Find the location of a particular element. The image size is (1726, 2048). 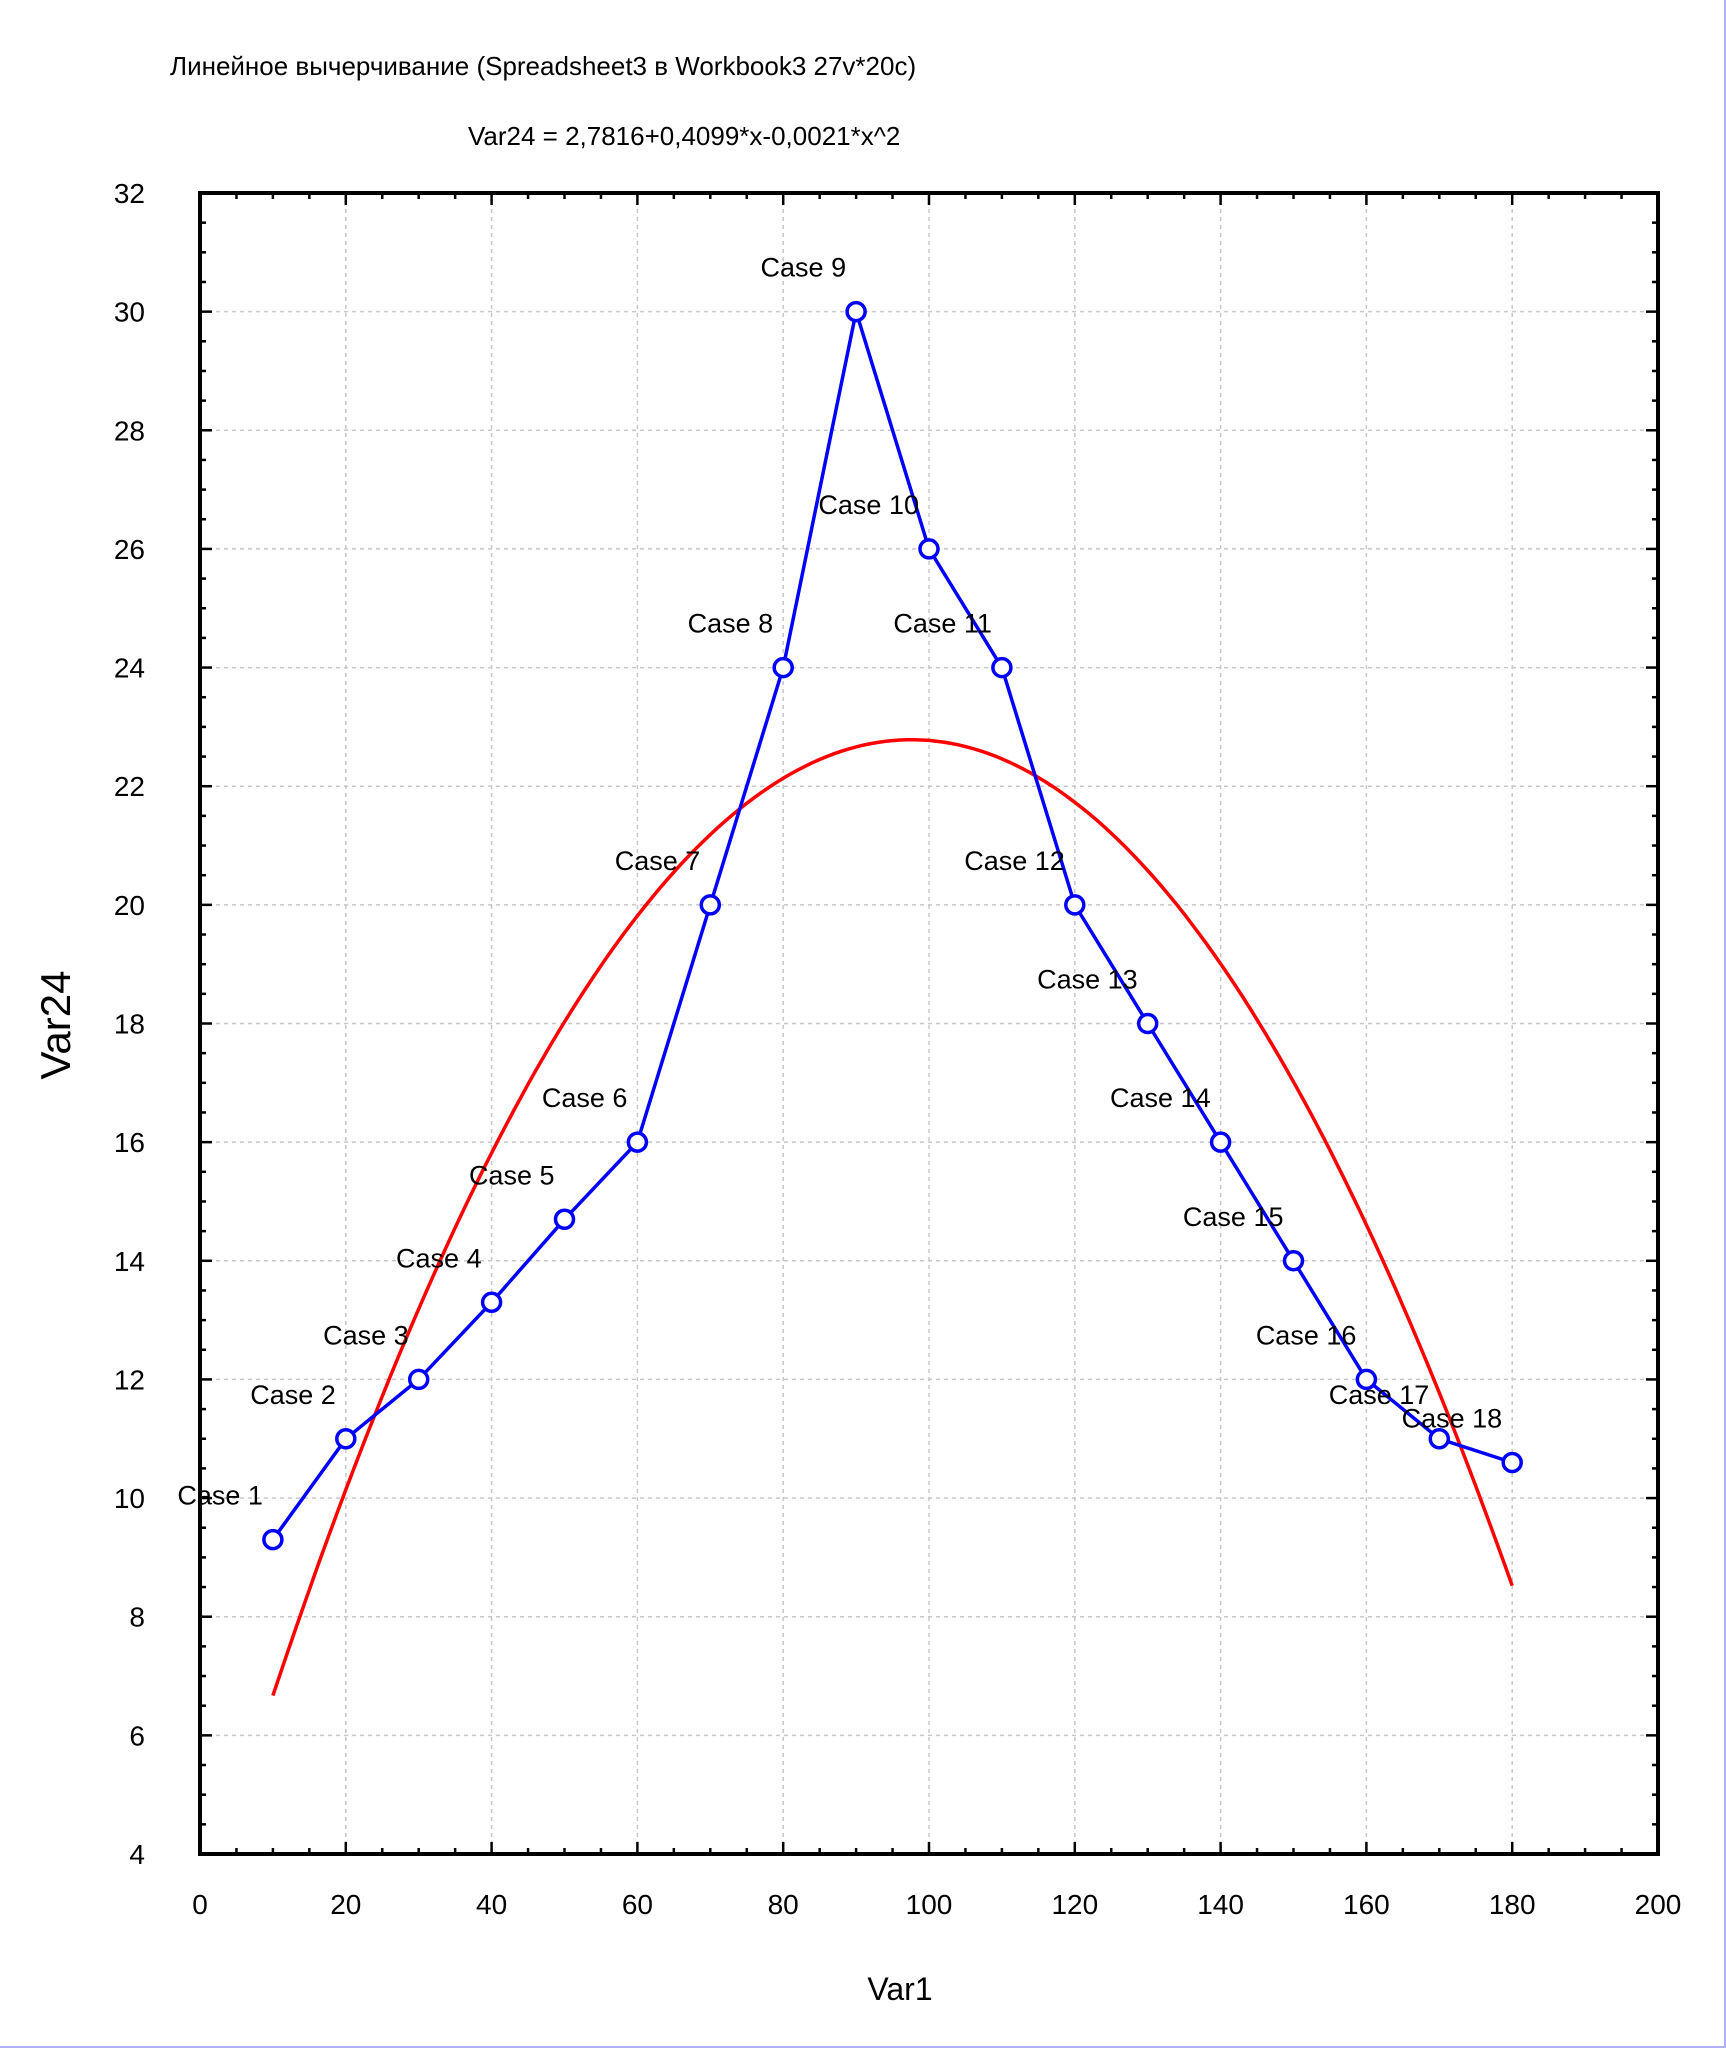

y-axis-tick-labels: 4 6 8 10 12 14 16 18 20 22 24 26 28 30 32 is located at coordinates (129, 1024).